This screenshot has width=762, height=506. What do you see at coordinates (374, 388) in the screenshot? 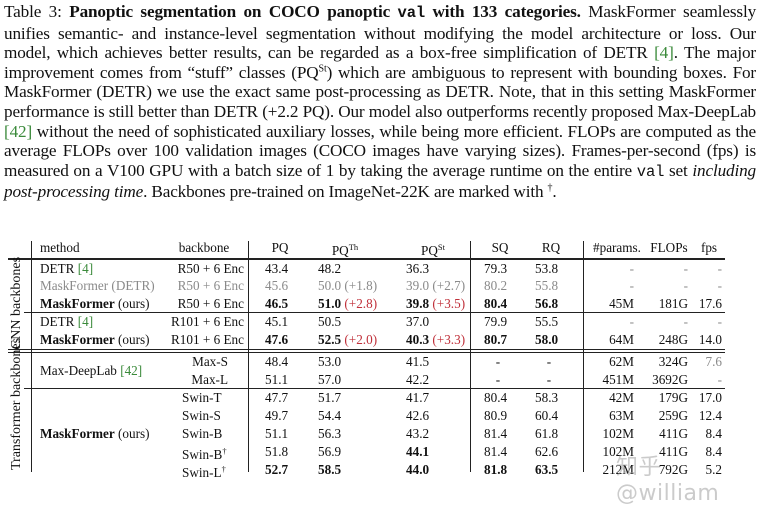
I see `transformer-divider` at bounding box center [374, 388].